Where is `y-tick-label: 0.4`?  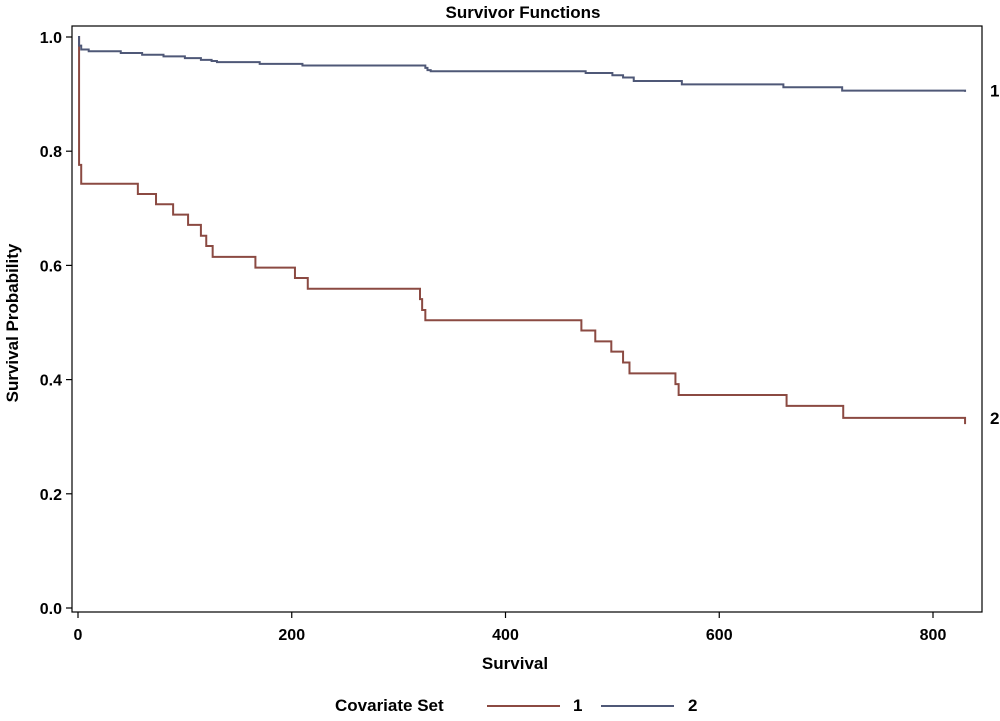 y-tick-label: 0.4 is located at coordinates (51, 381).